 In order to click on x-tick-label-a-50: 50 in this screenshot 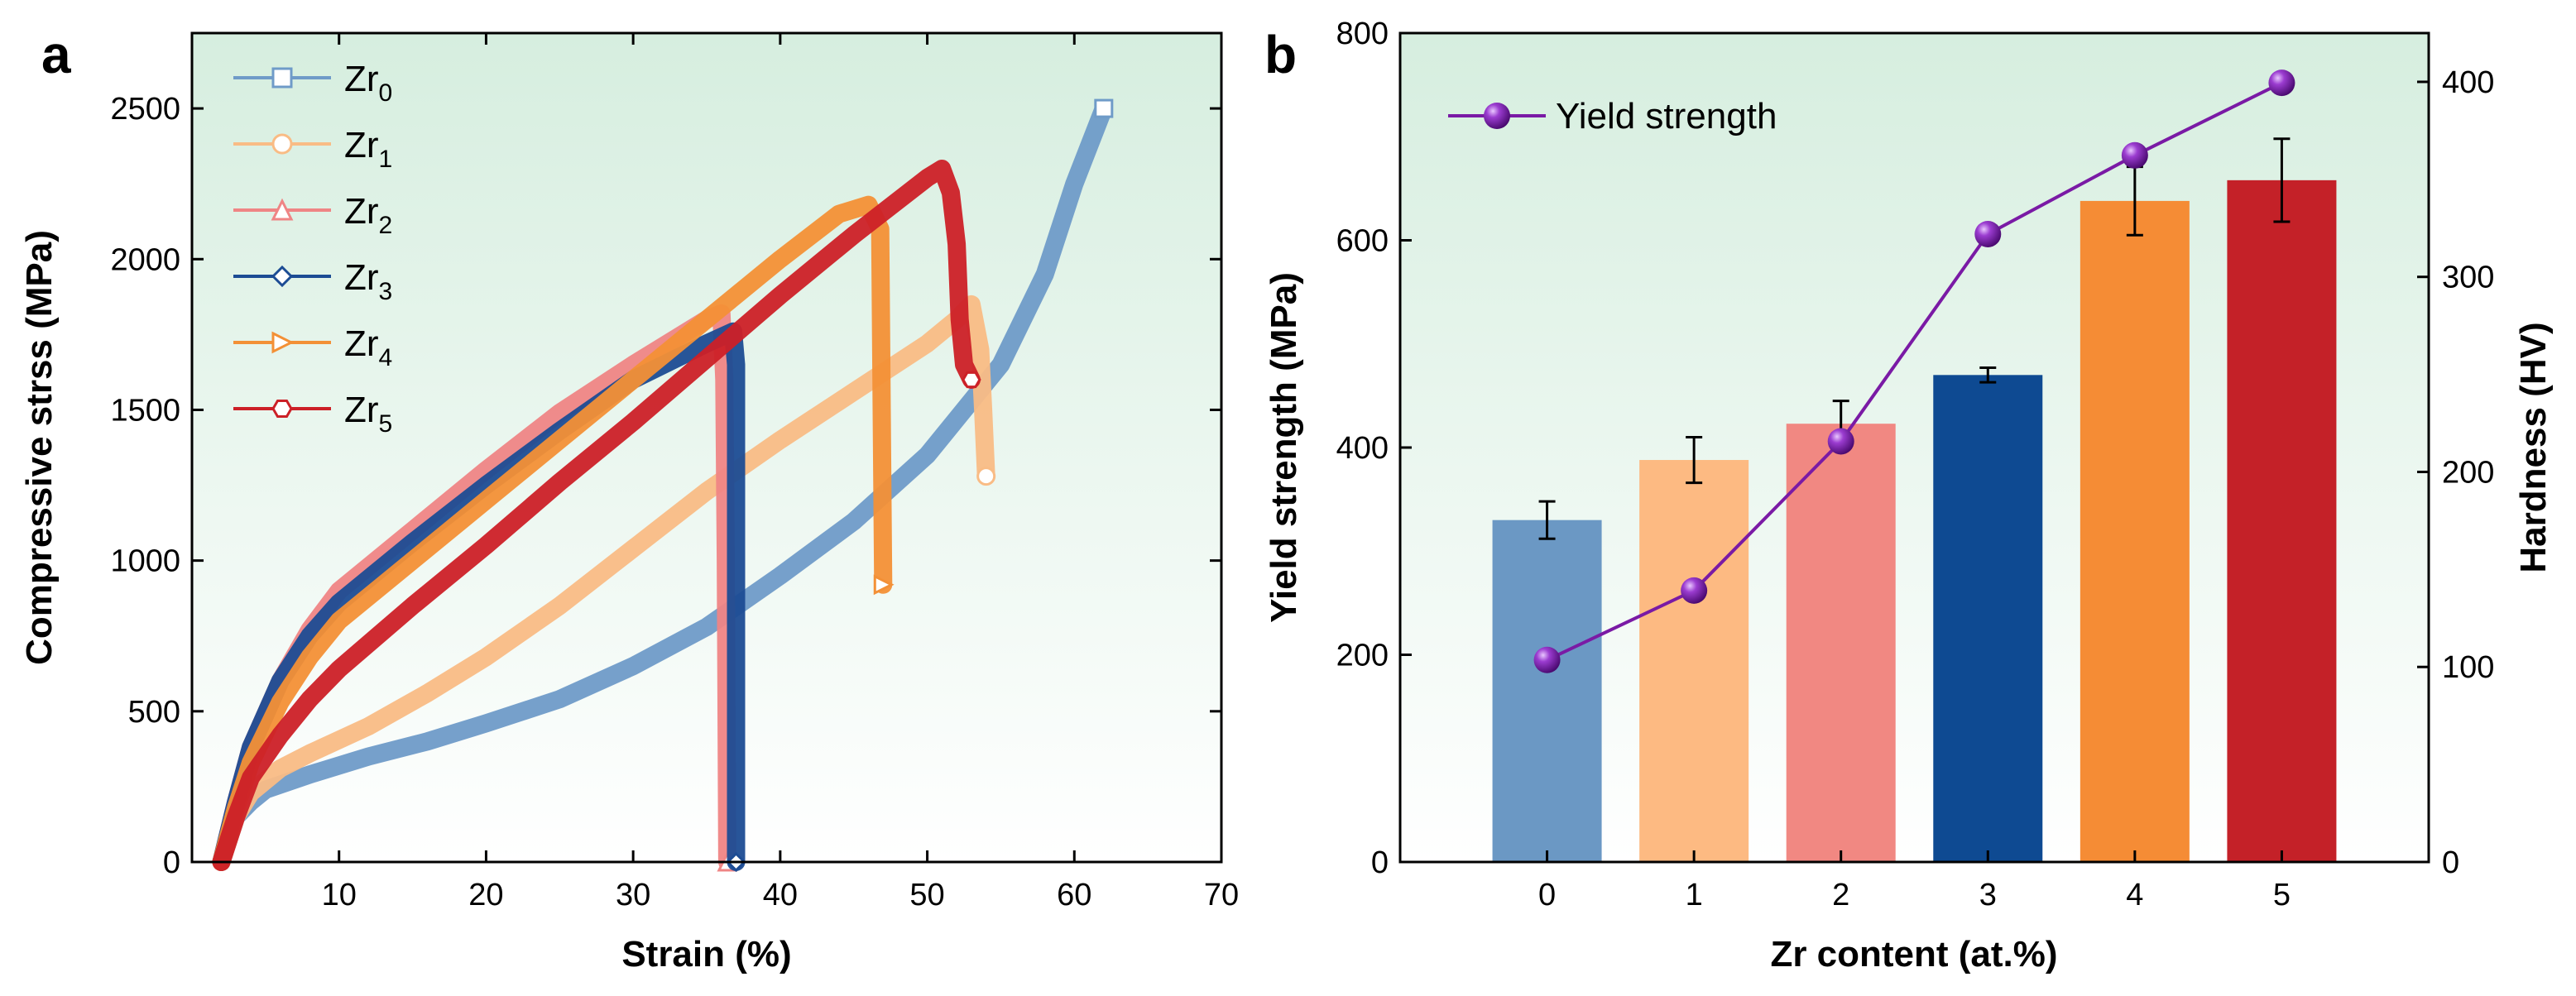, I will do `click(926, 895)`.